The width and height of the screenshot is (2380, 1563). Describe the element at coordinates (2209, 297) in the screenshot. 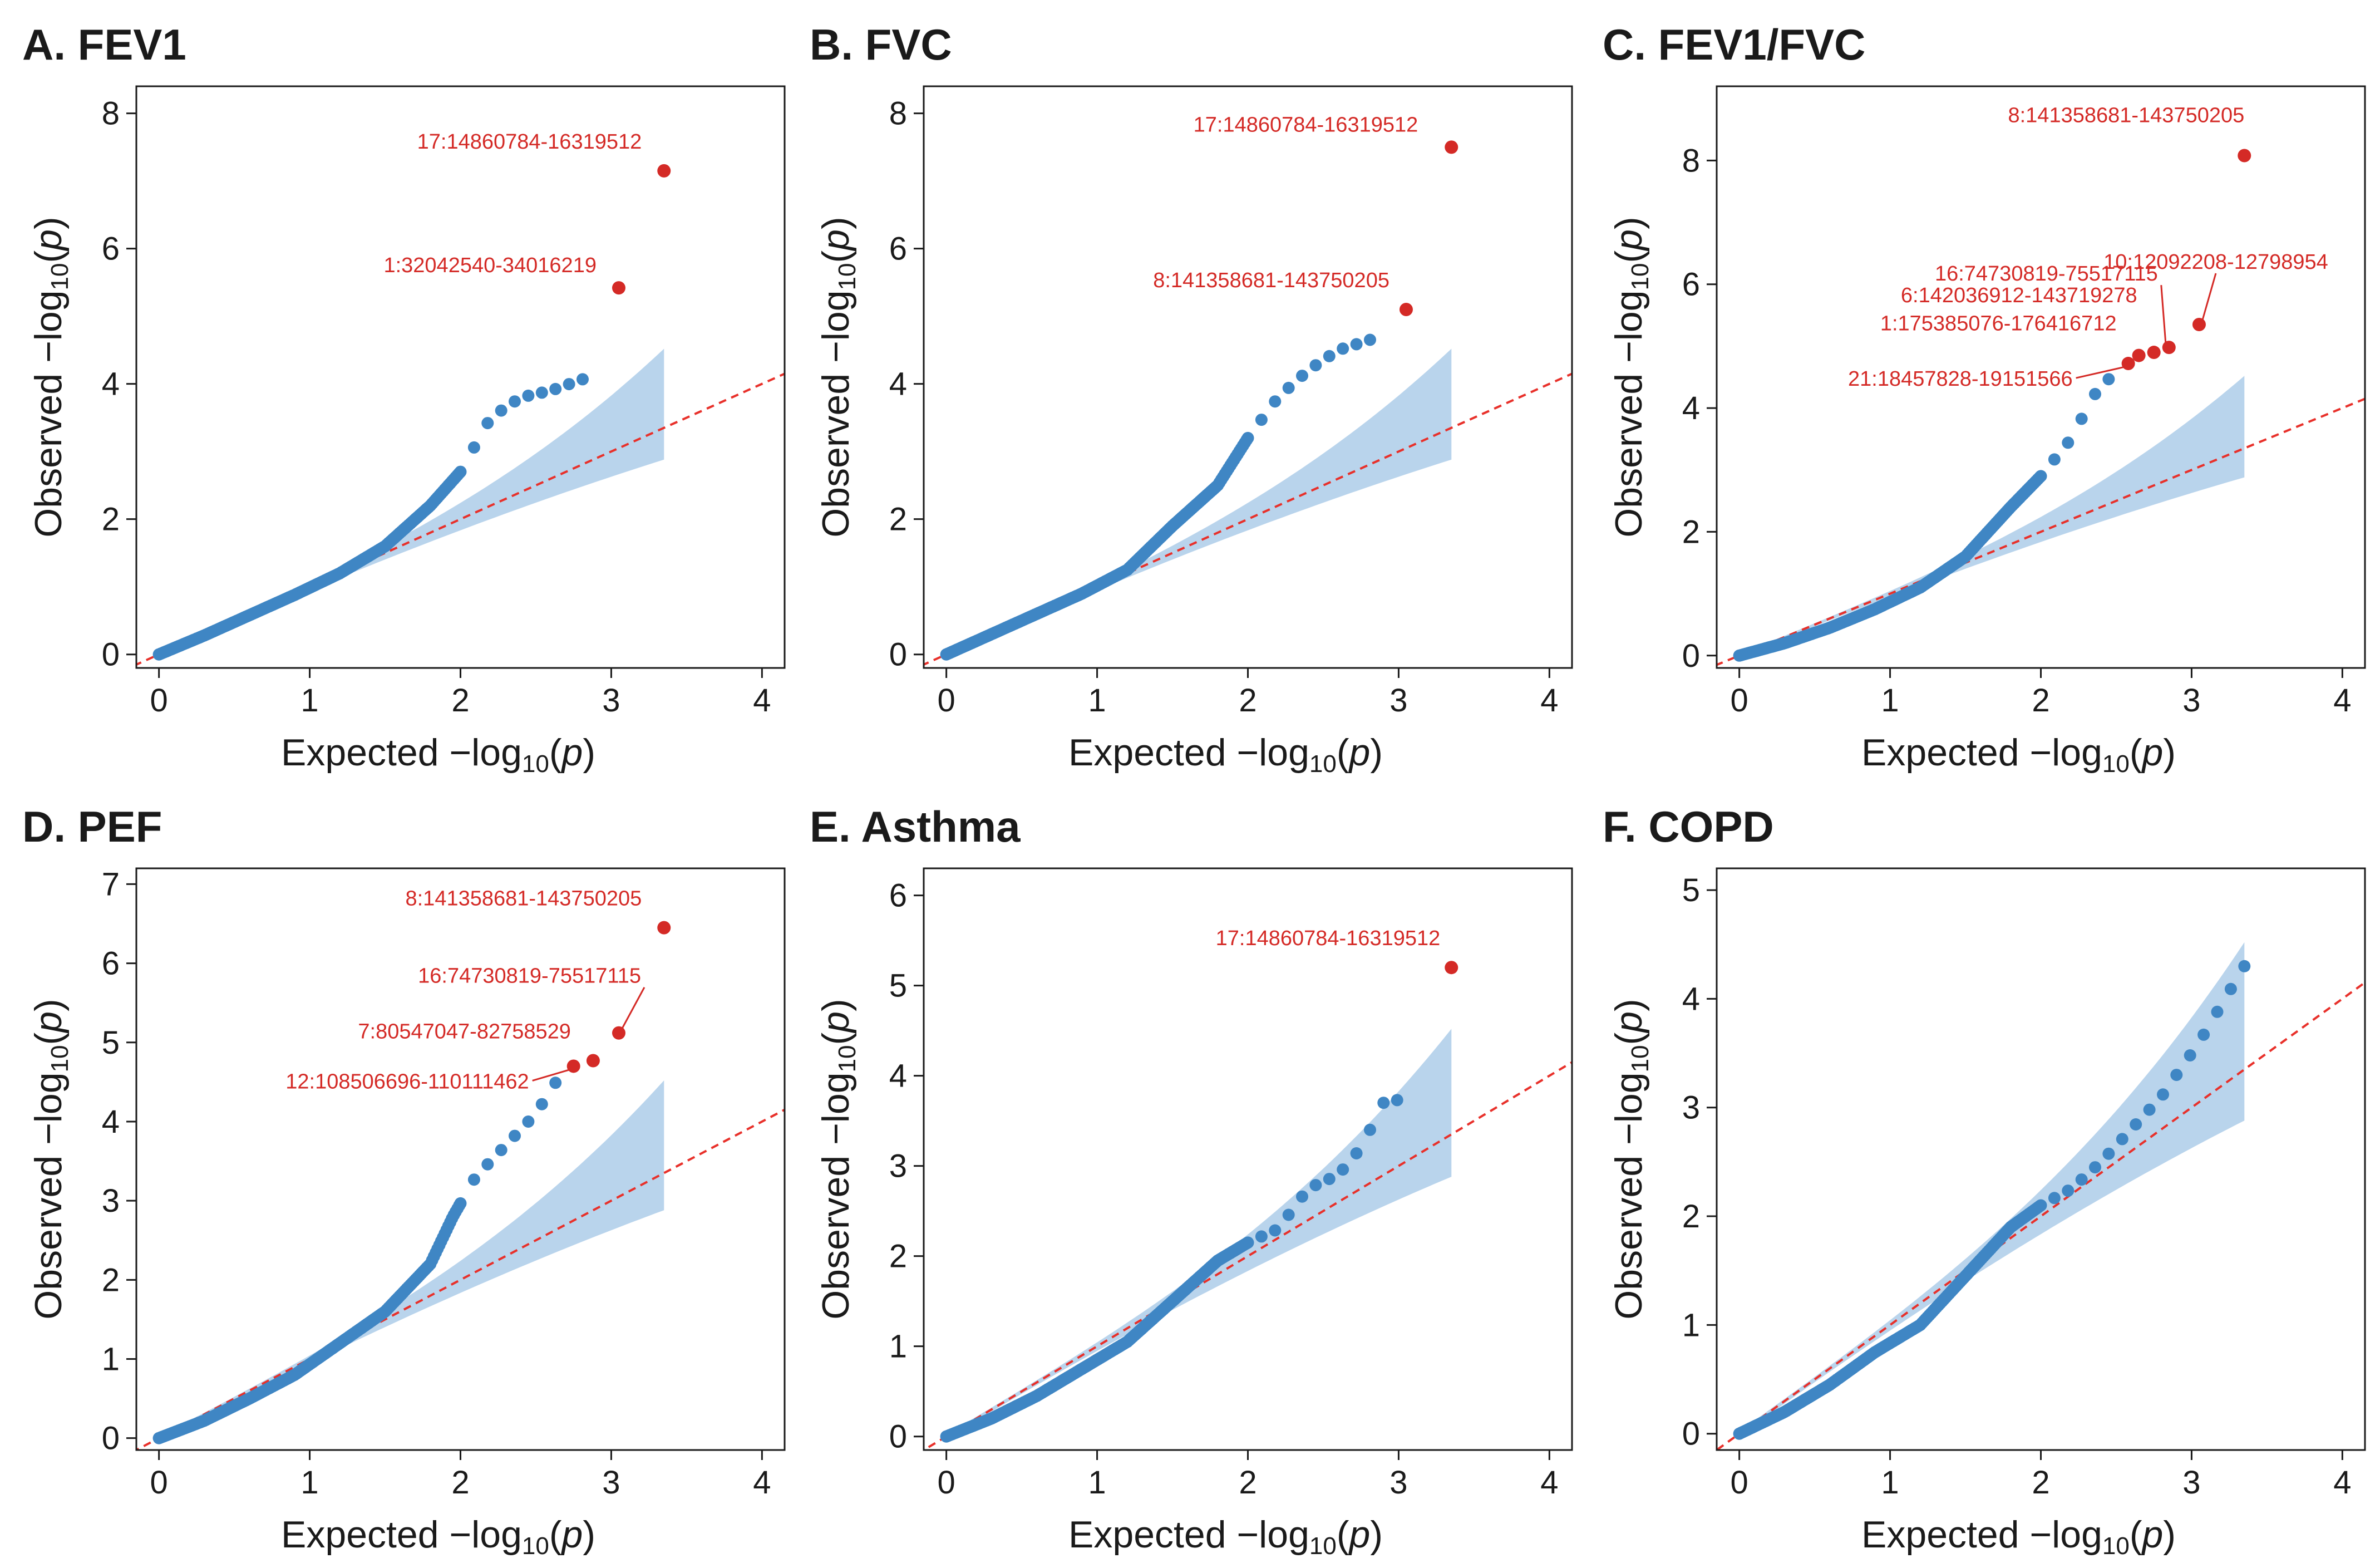

I see `hit-leader-line` at that location.